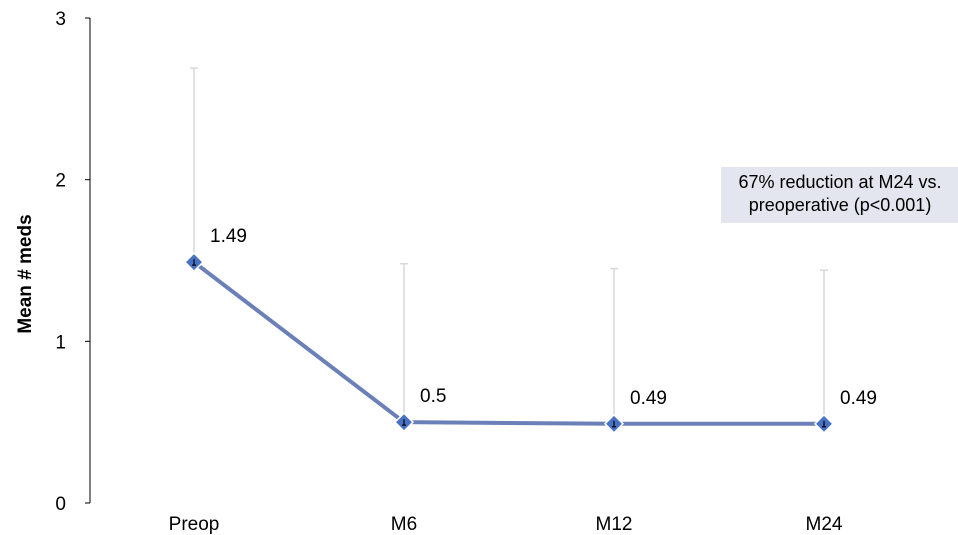  What do you see at coordinates (60, 504) in the screenshot?
I see `y-tick-label: 0` at bounding box center [60, 504].